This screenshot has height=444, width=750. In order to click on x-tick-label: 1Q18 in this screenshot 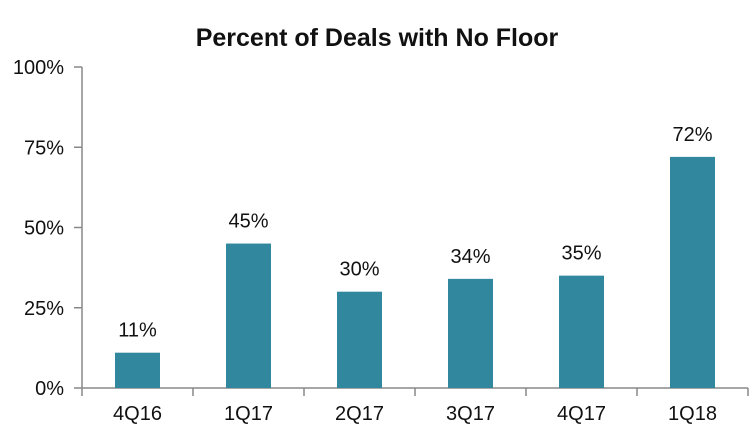, I will do `click(692, 414)`.